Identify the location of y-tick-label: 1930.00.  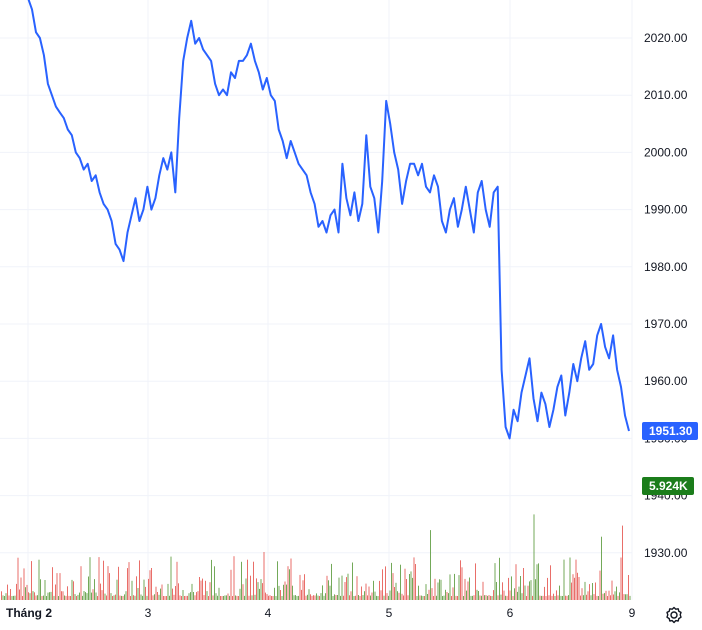
(666, 553).